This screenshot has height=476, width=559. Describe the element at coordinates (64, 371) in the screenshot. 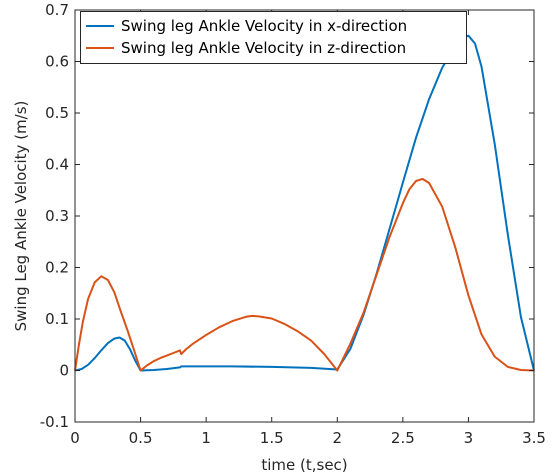

I see `y-tick-label: 0` at that location.